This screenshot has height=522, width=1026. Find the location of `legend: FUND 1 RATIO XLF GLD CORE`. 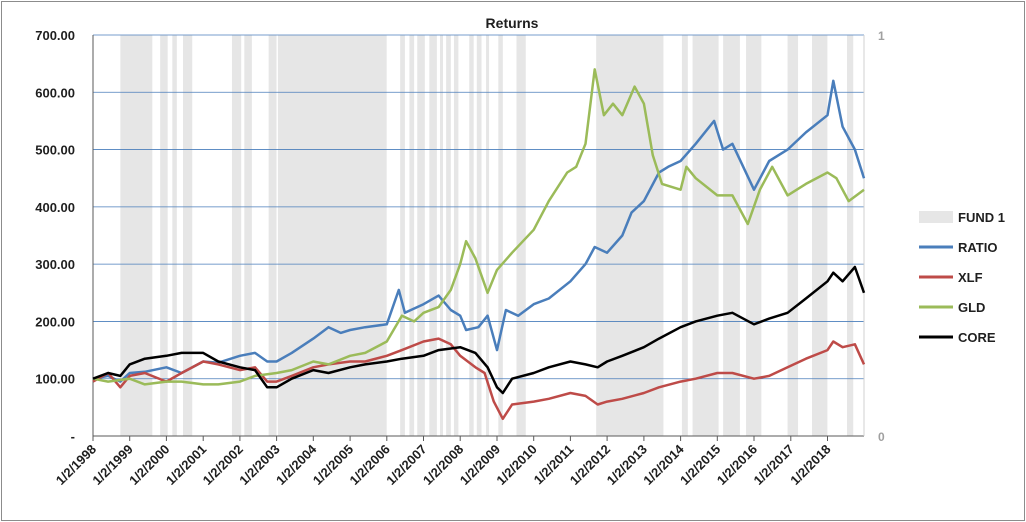

legend: FUND 1 RATIO XLF GLD CORE is located at coordinates (962, 277).